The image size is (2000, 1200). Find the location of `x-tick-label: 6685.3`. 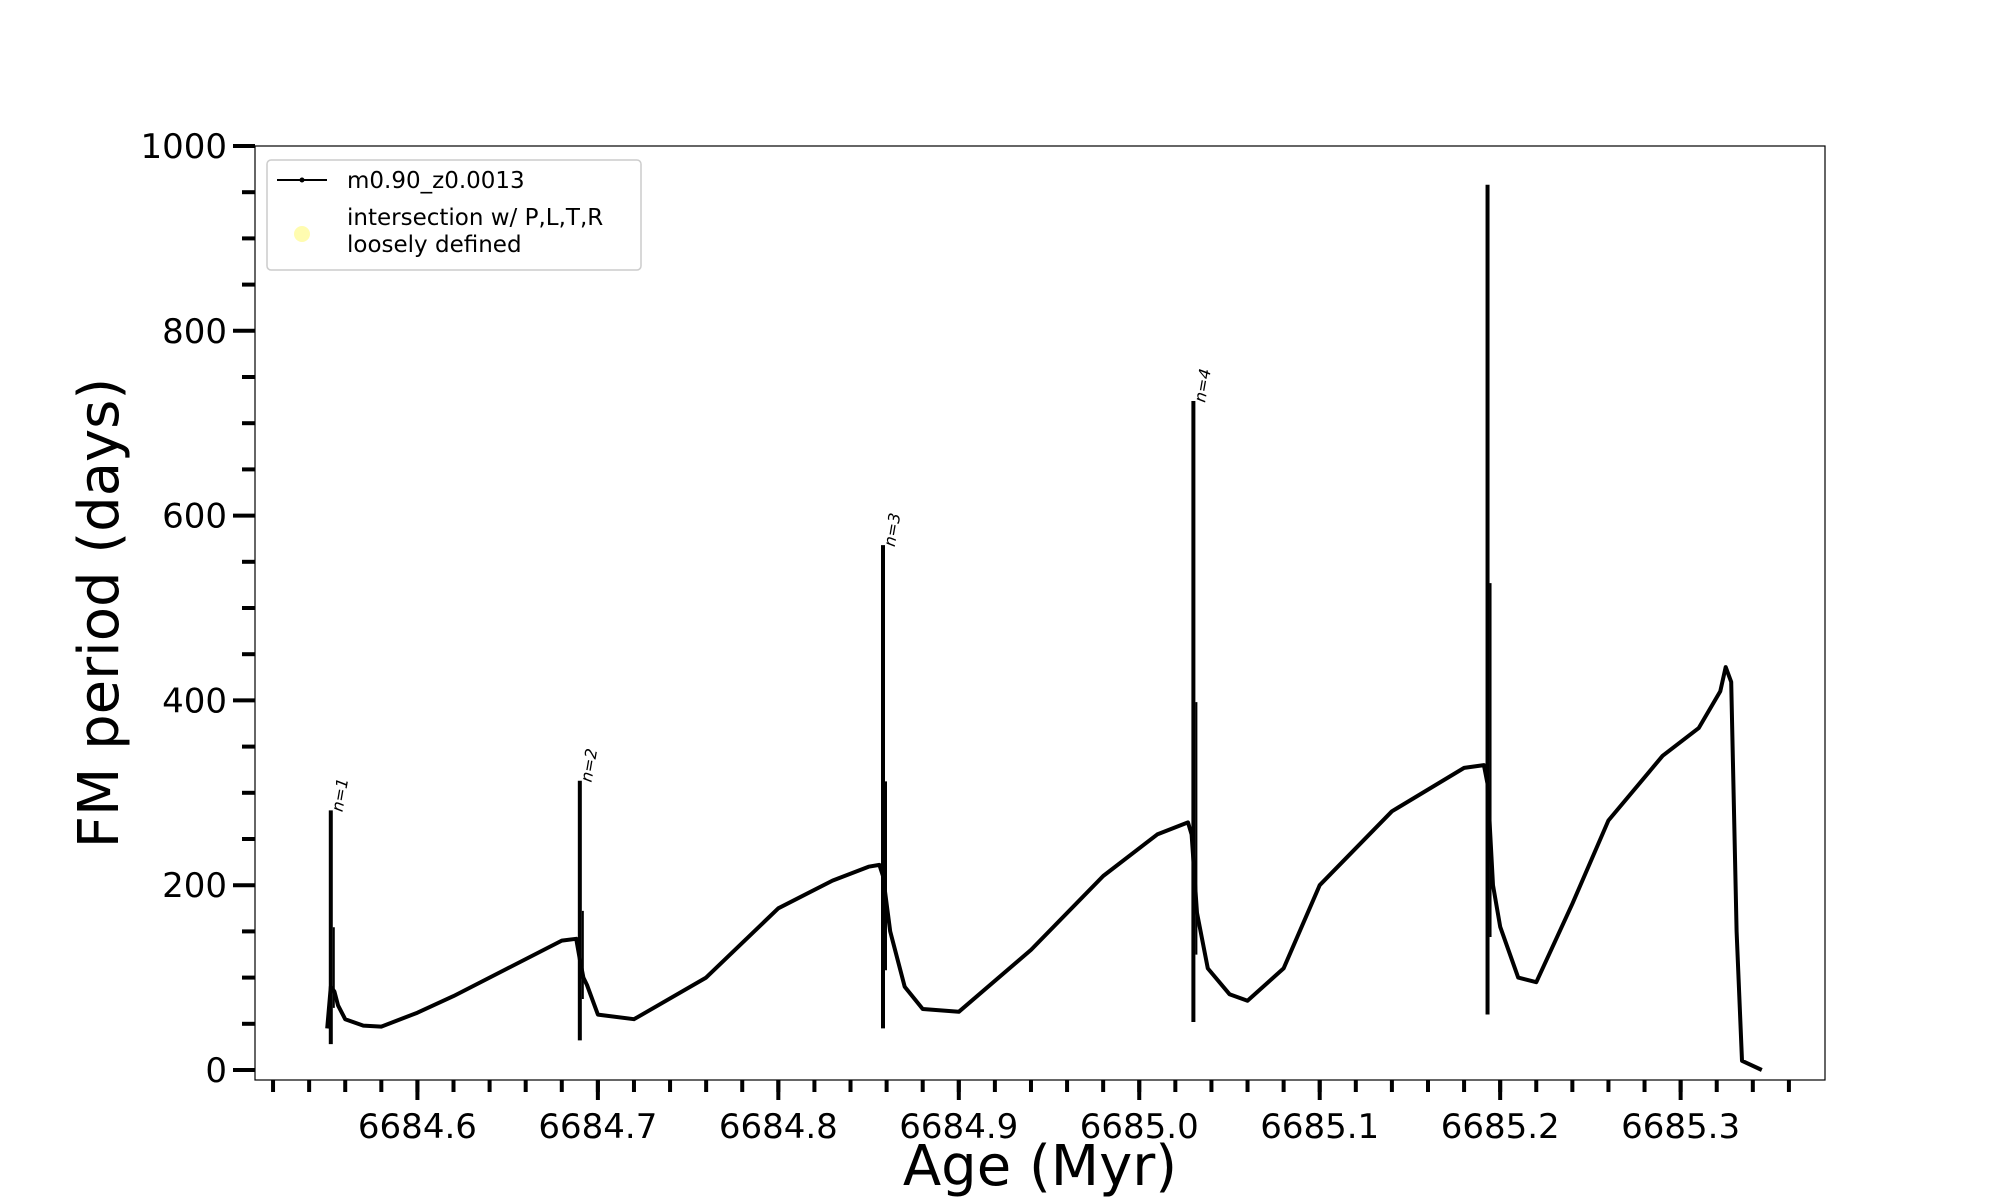

x-tick-label: 6685.3 is located at coordinates (1680, 1127).